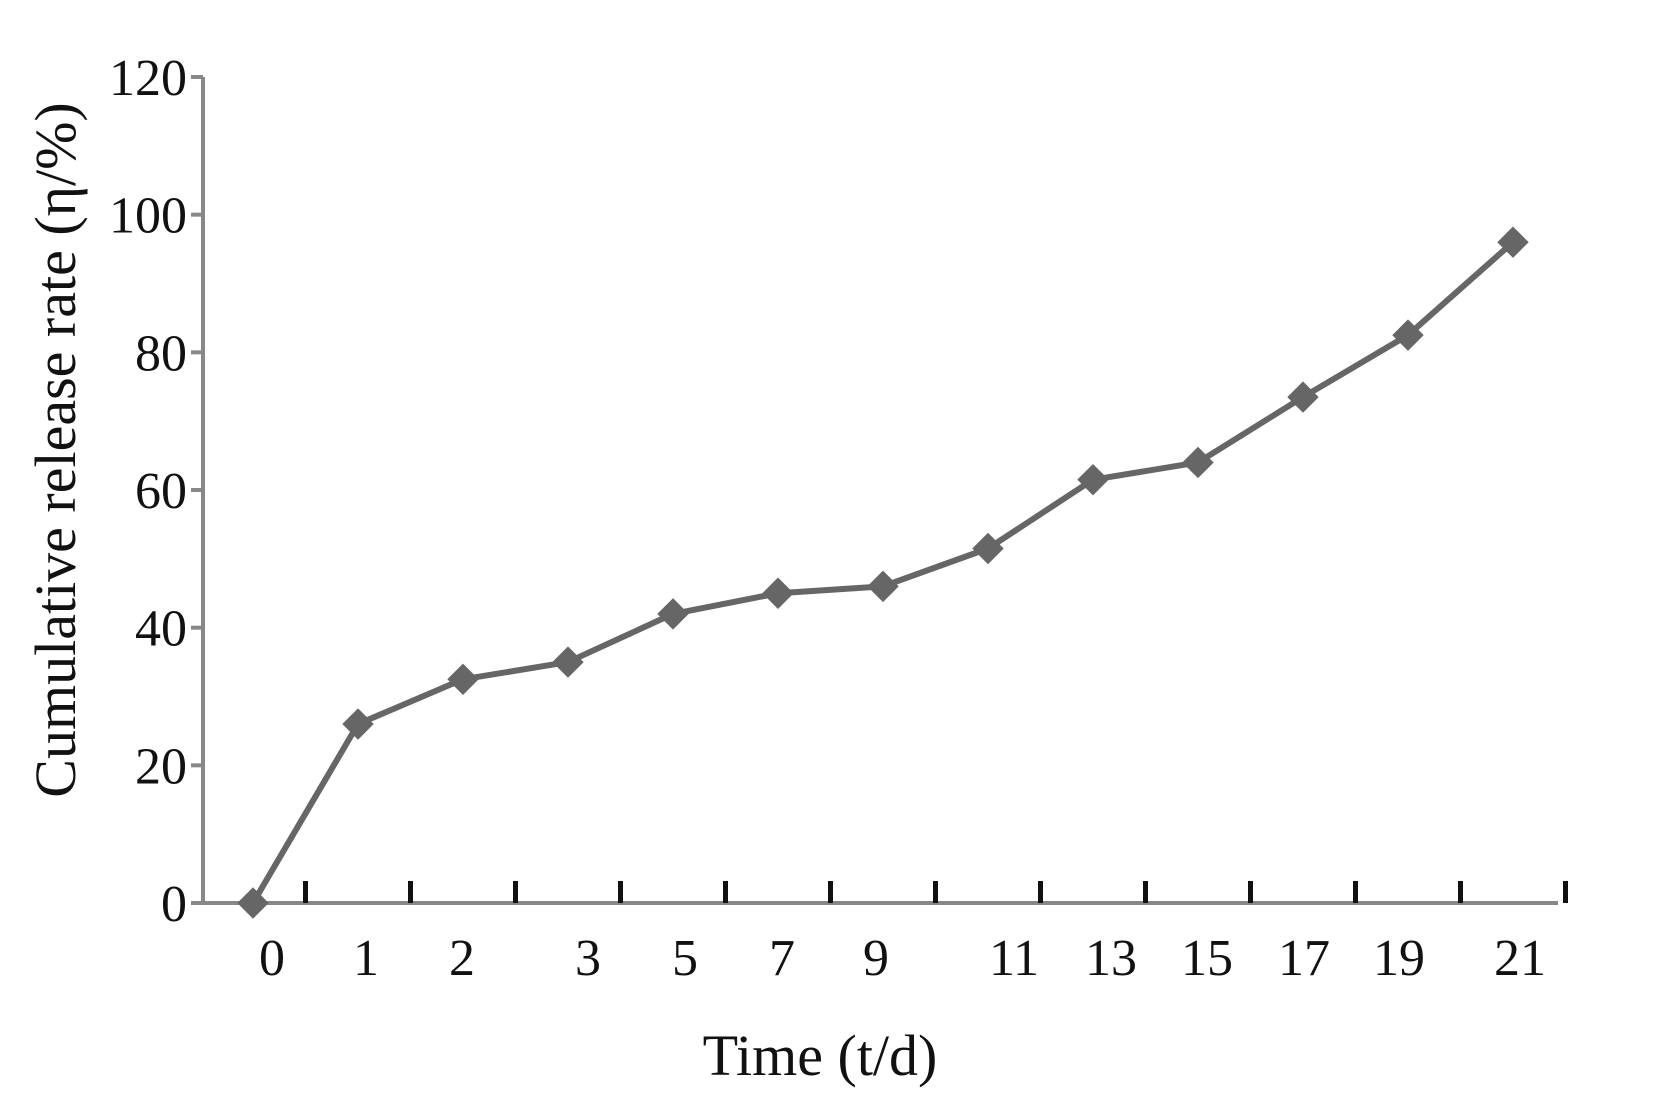 The image size is (1654, 1102). I want to click on x-tick-label: 0, so click(272, 958).